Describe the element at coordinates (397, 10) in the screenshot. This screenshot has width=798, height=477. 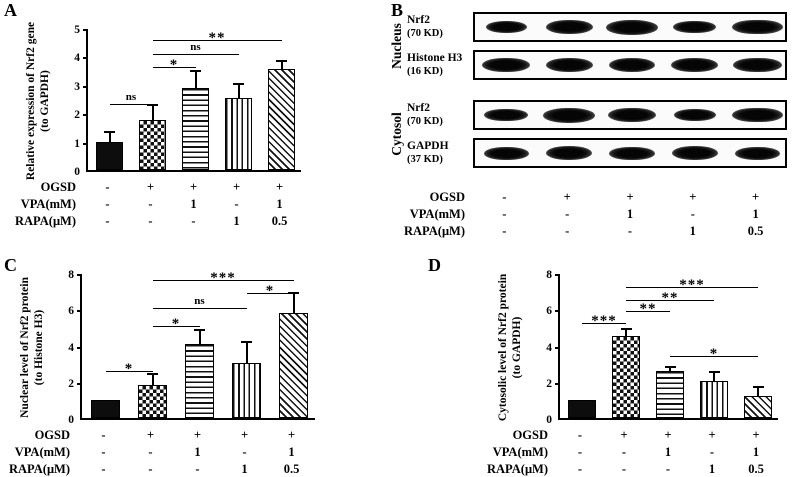
I see `panel-b-letter: B` at that location.